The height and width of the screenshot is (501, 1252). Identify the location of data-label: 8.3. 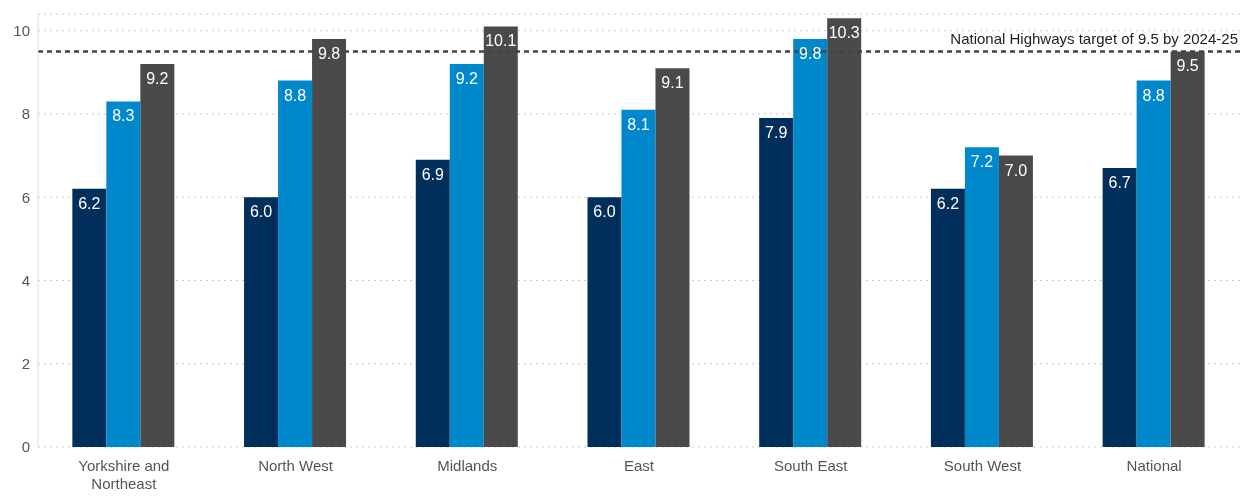
(123, 116).